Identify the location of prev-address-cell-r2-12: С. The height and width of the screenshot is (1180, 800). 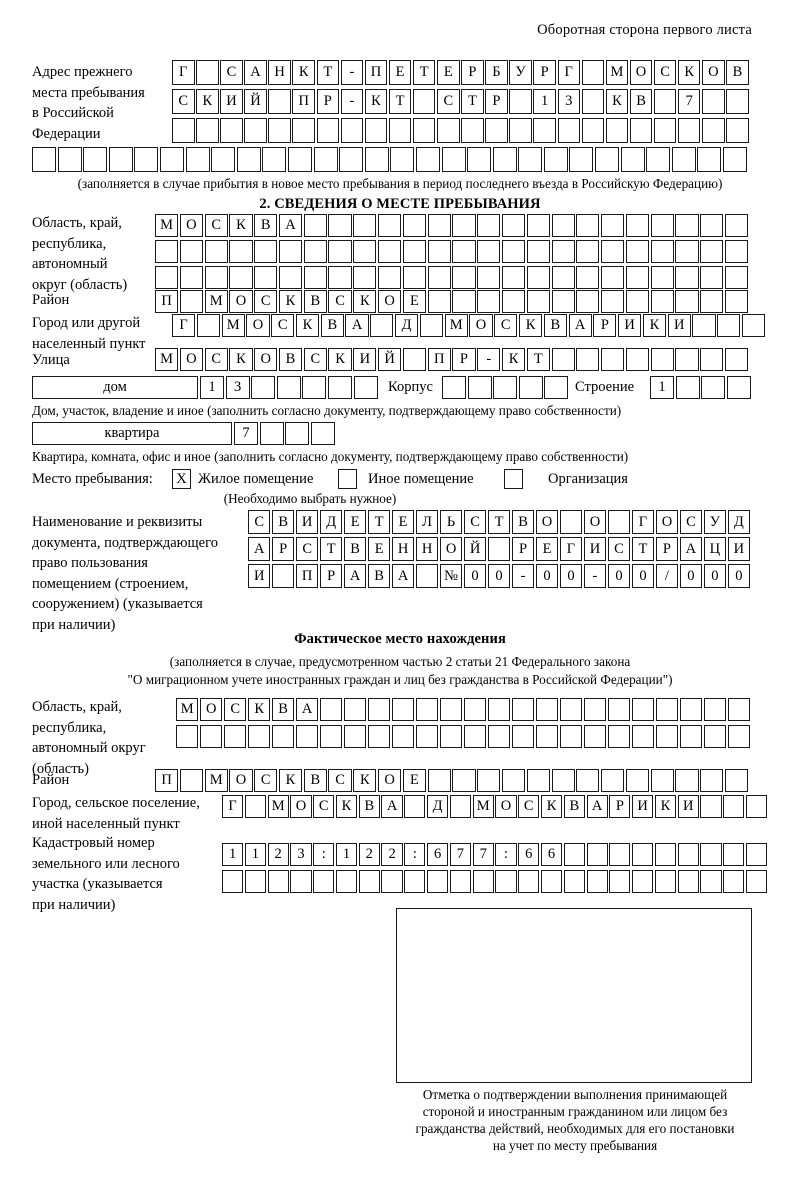
(448, 101).